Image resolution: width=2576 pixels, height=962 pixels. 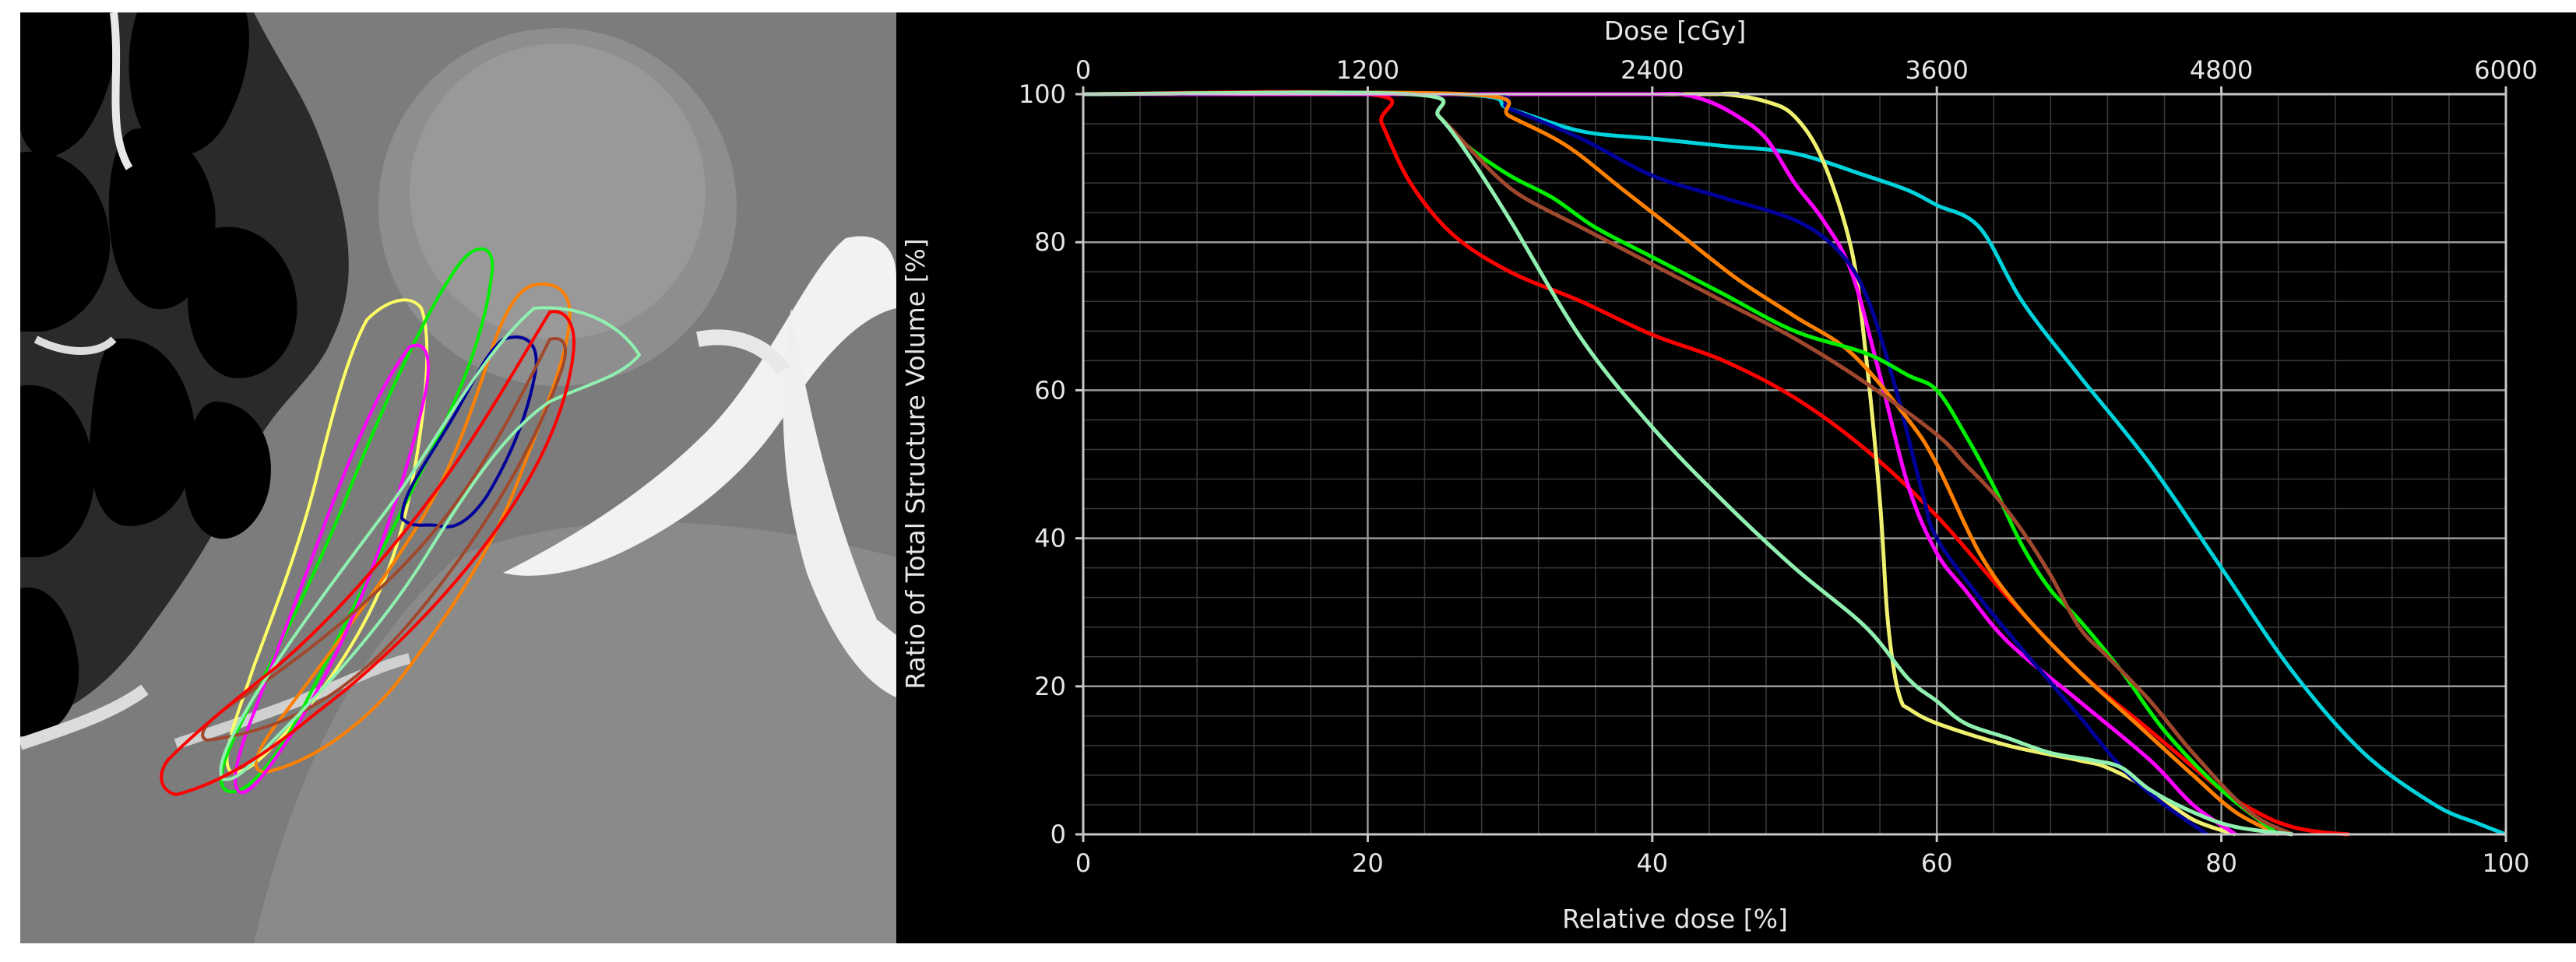 What do you see at coordinates (1083, 70) in the screenshot?
I see `x2-tick-label: 0` at bounding box center [1083, 70].